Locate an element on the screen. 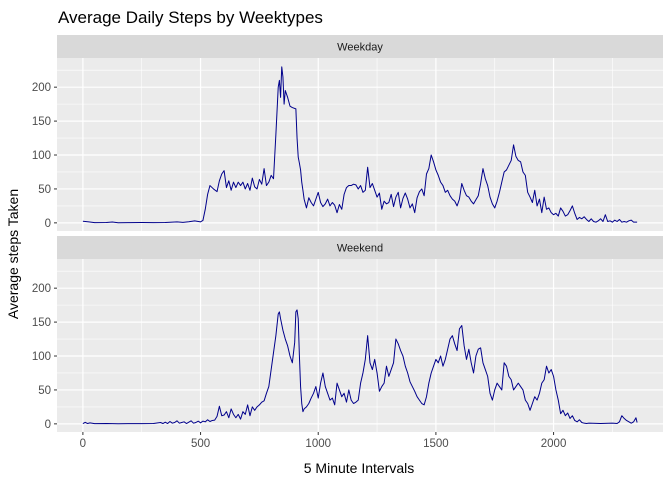 This screenshot has width=672, height=480. strip-weekend is located at coordinates (360, 247).